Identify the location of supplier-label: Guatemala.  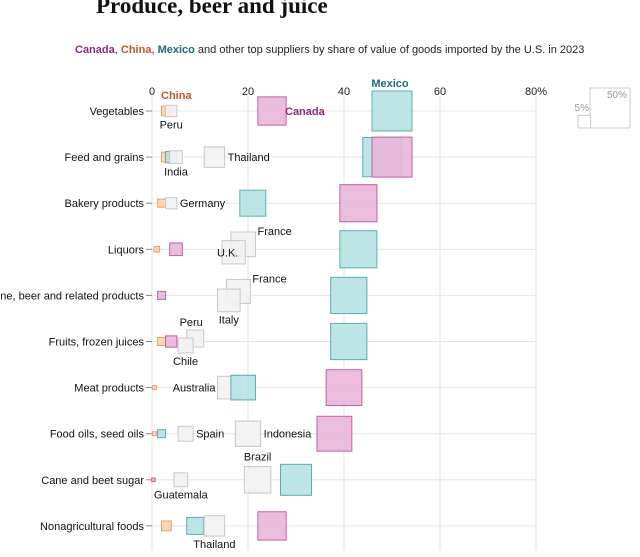
(181, 496).